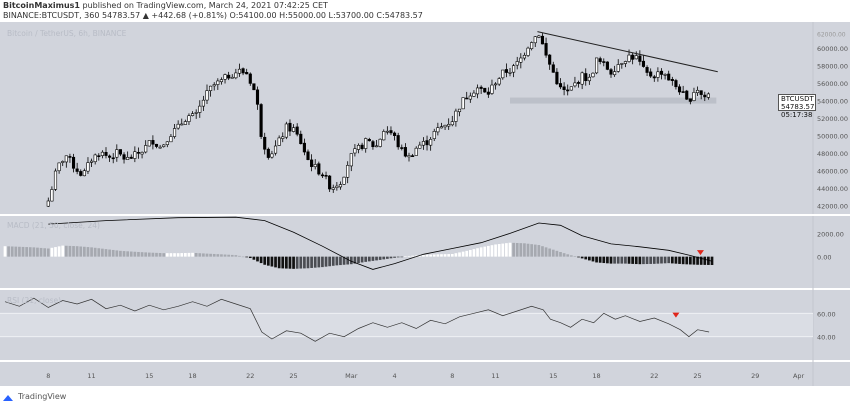  Describe the element at coordinates (91, 376) in the screenshot. I see `time-tick-label: 11` at that location.